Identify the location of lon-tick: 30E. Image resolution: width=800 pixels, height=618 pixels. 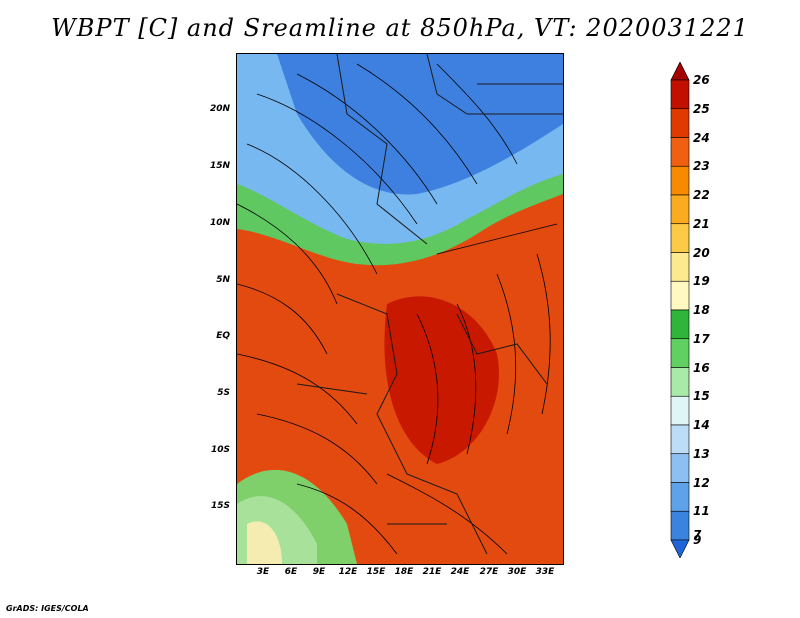
(517, 572).